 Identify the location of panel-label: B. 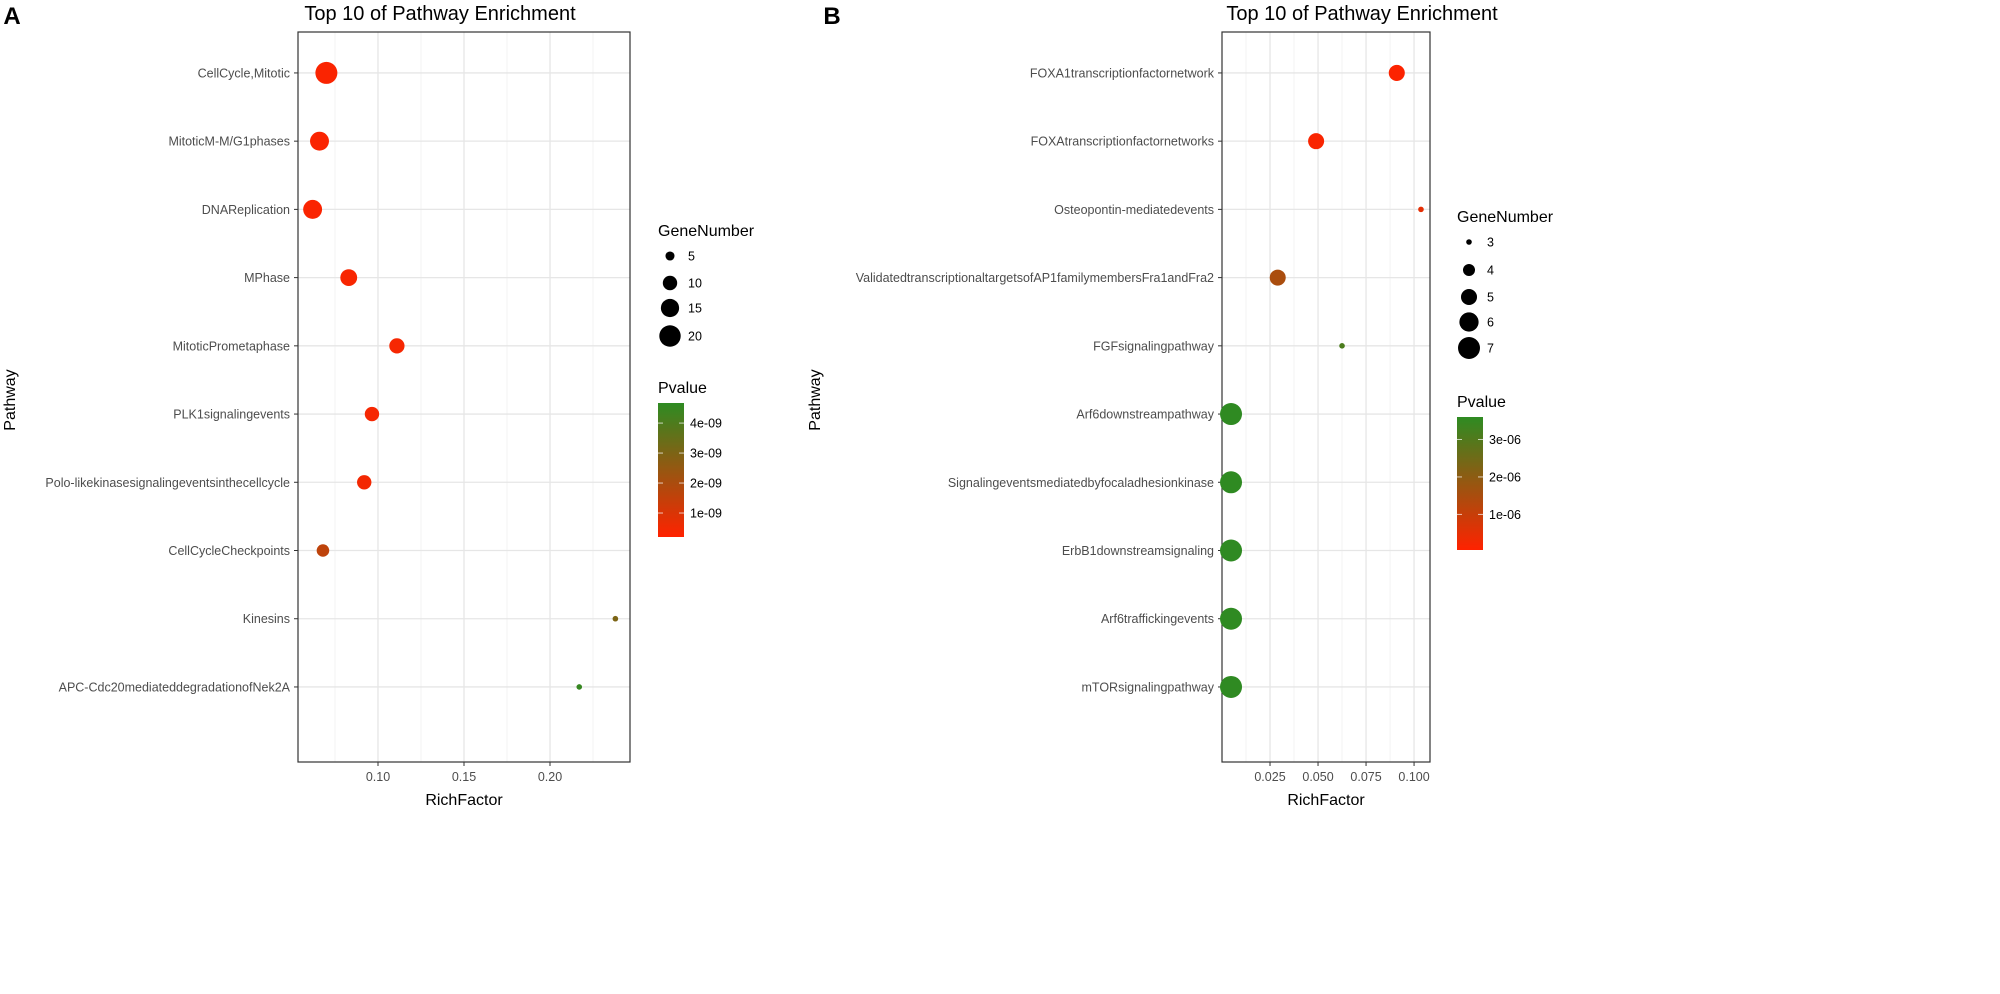
(831, 16).